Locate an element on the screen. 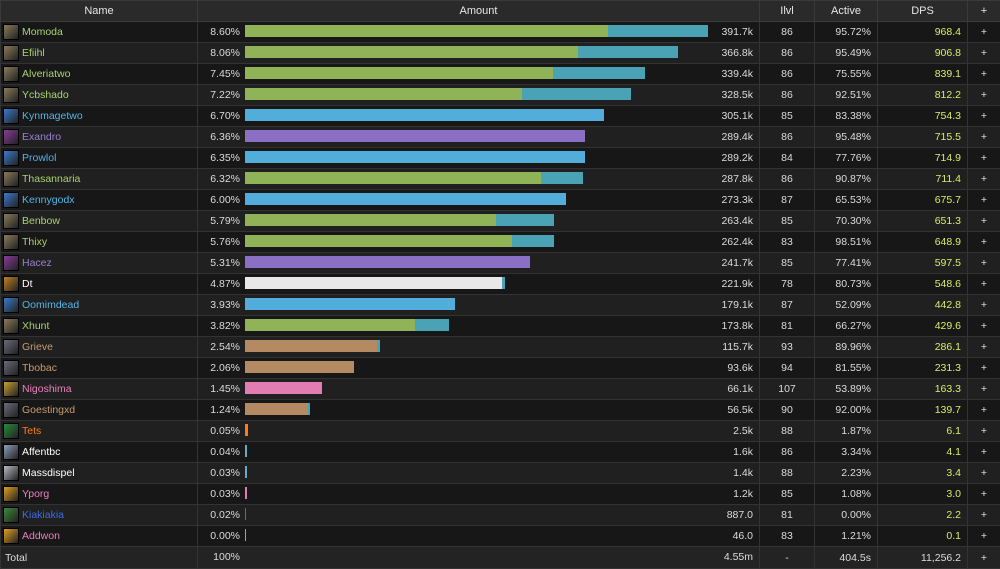 This screenshot has height=569, width=1000. column-header-active: Active is located at coordinates (846, 11).